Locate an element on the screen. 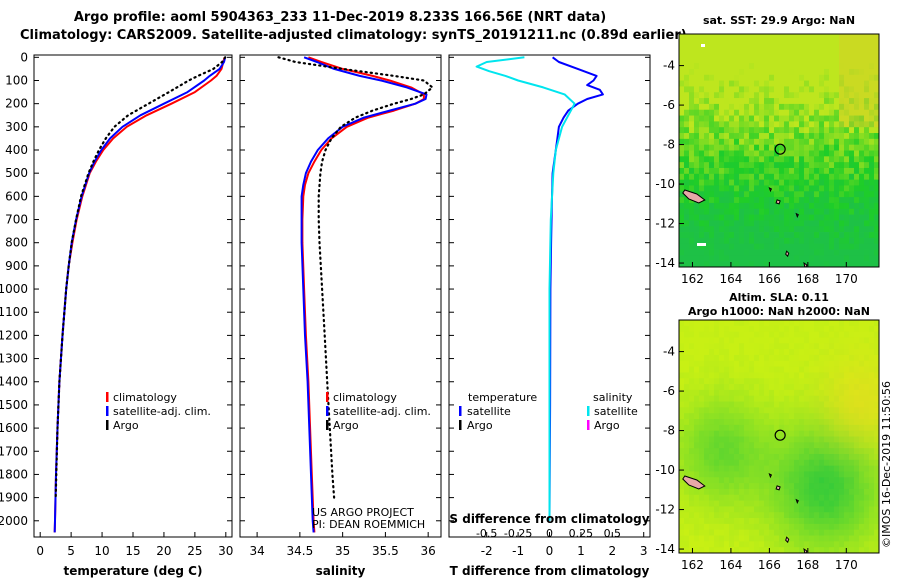 The width and height of the screenshot is (900, 580). sla-lon-tick-label: 164 is located at coordinates (730, 565).